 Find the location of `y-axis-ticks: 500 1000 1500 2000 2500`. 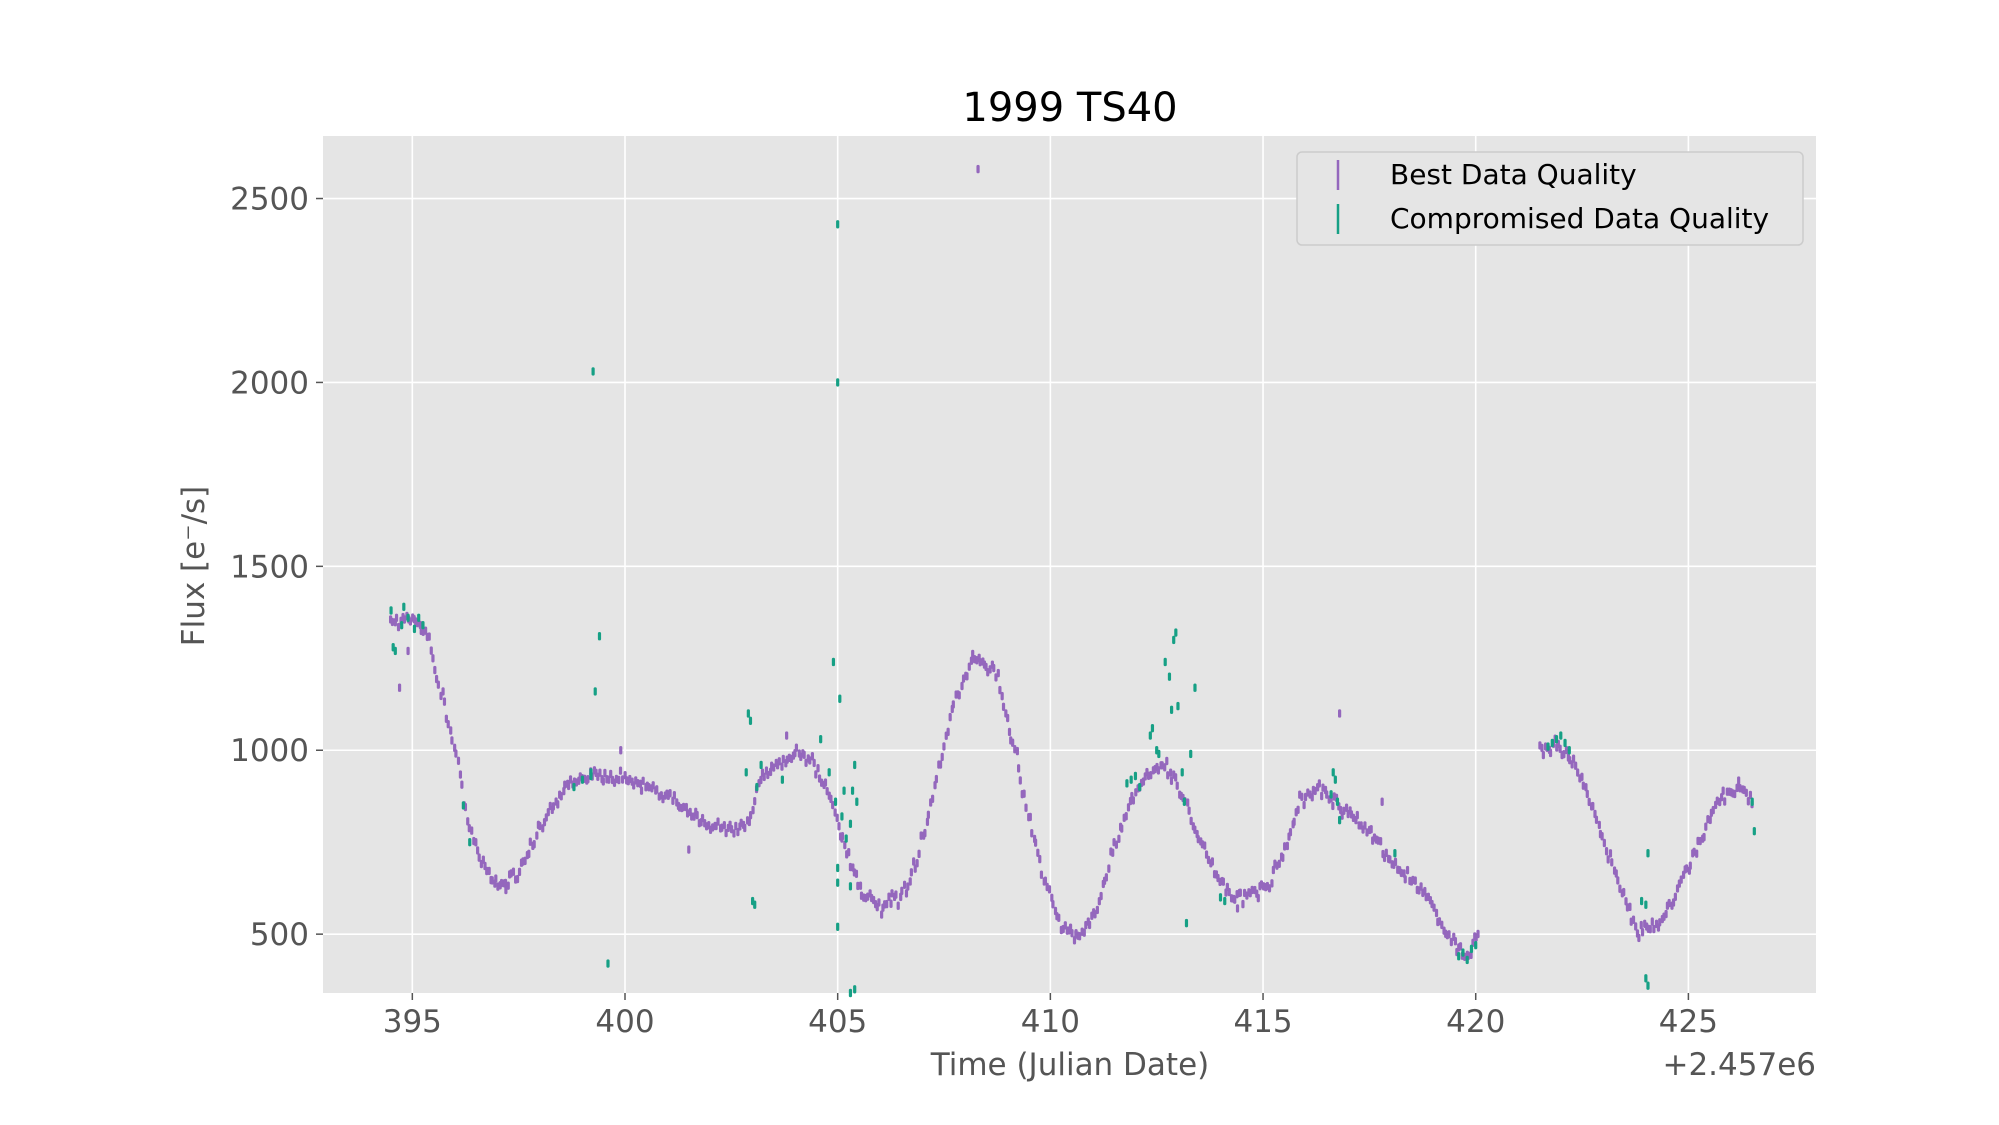

y-axis-ticks: 500 1000 1500 2000 2500 is located at coordinates (276, 567).